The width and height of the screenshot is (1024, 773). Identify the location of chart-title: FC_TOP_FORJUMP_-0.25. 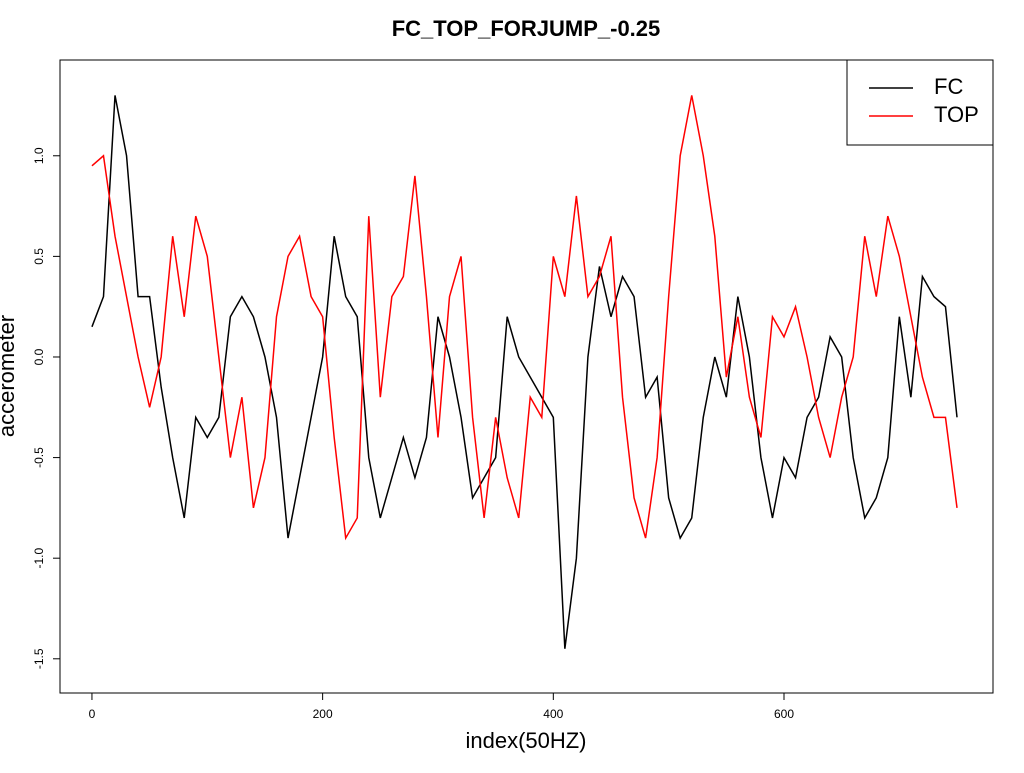
(526, 28).